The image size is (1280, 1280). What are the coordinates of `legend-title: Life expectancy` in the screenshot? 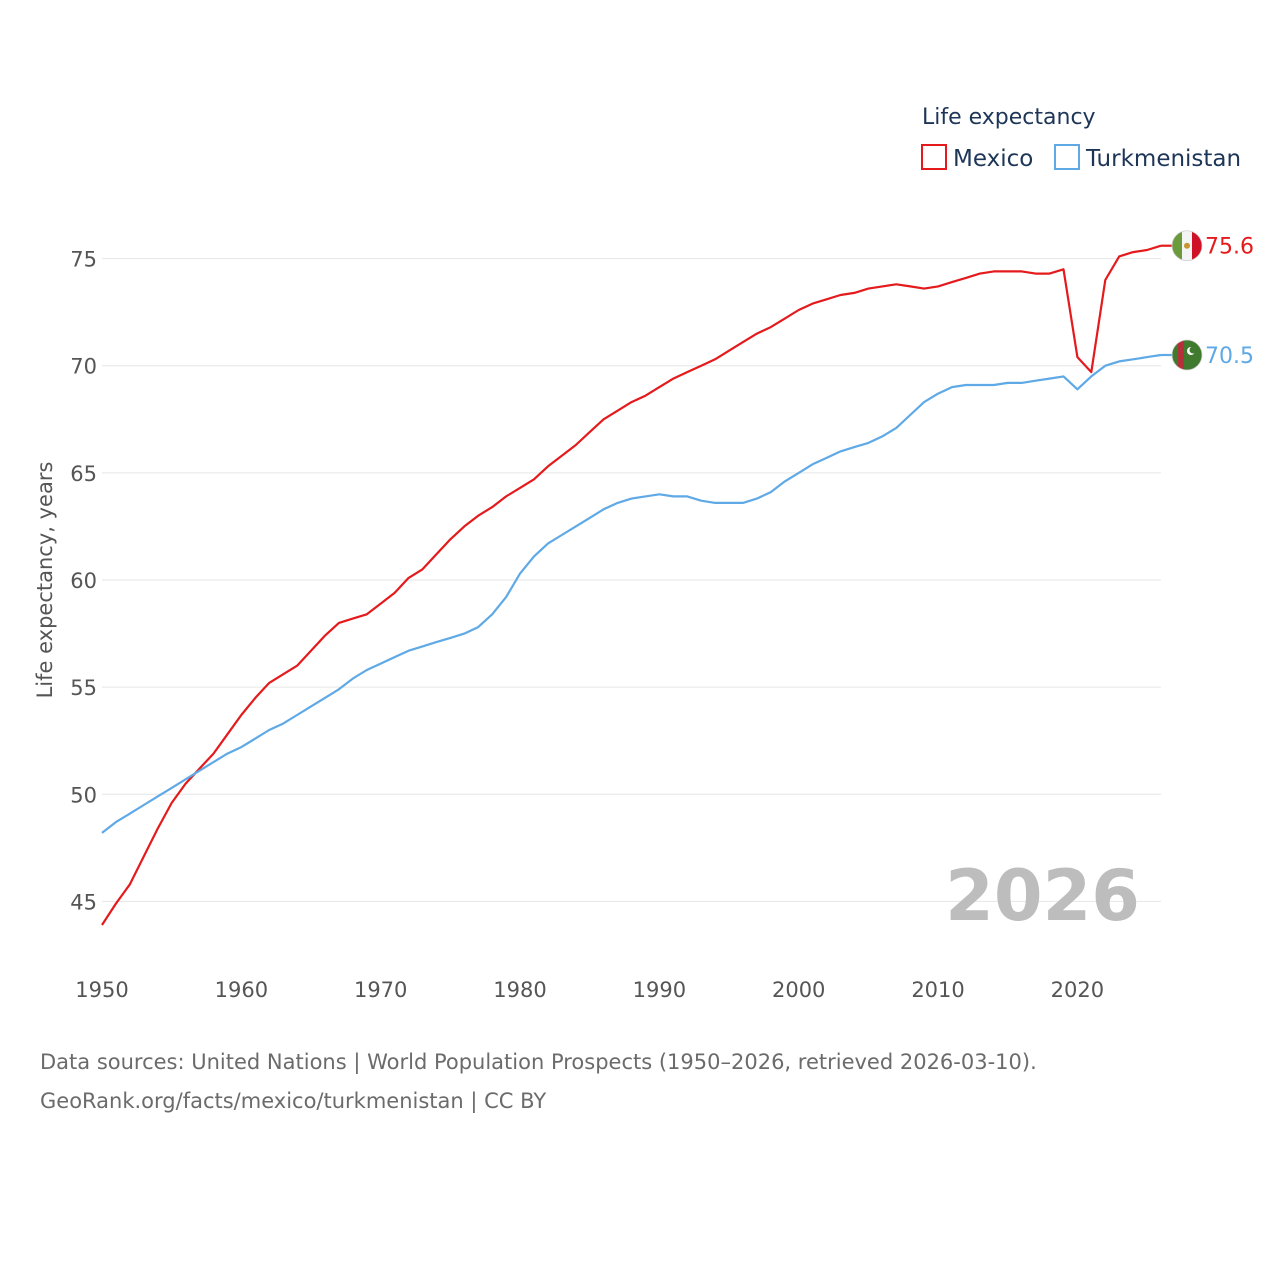 It's located at (1009, 117).